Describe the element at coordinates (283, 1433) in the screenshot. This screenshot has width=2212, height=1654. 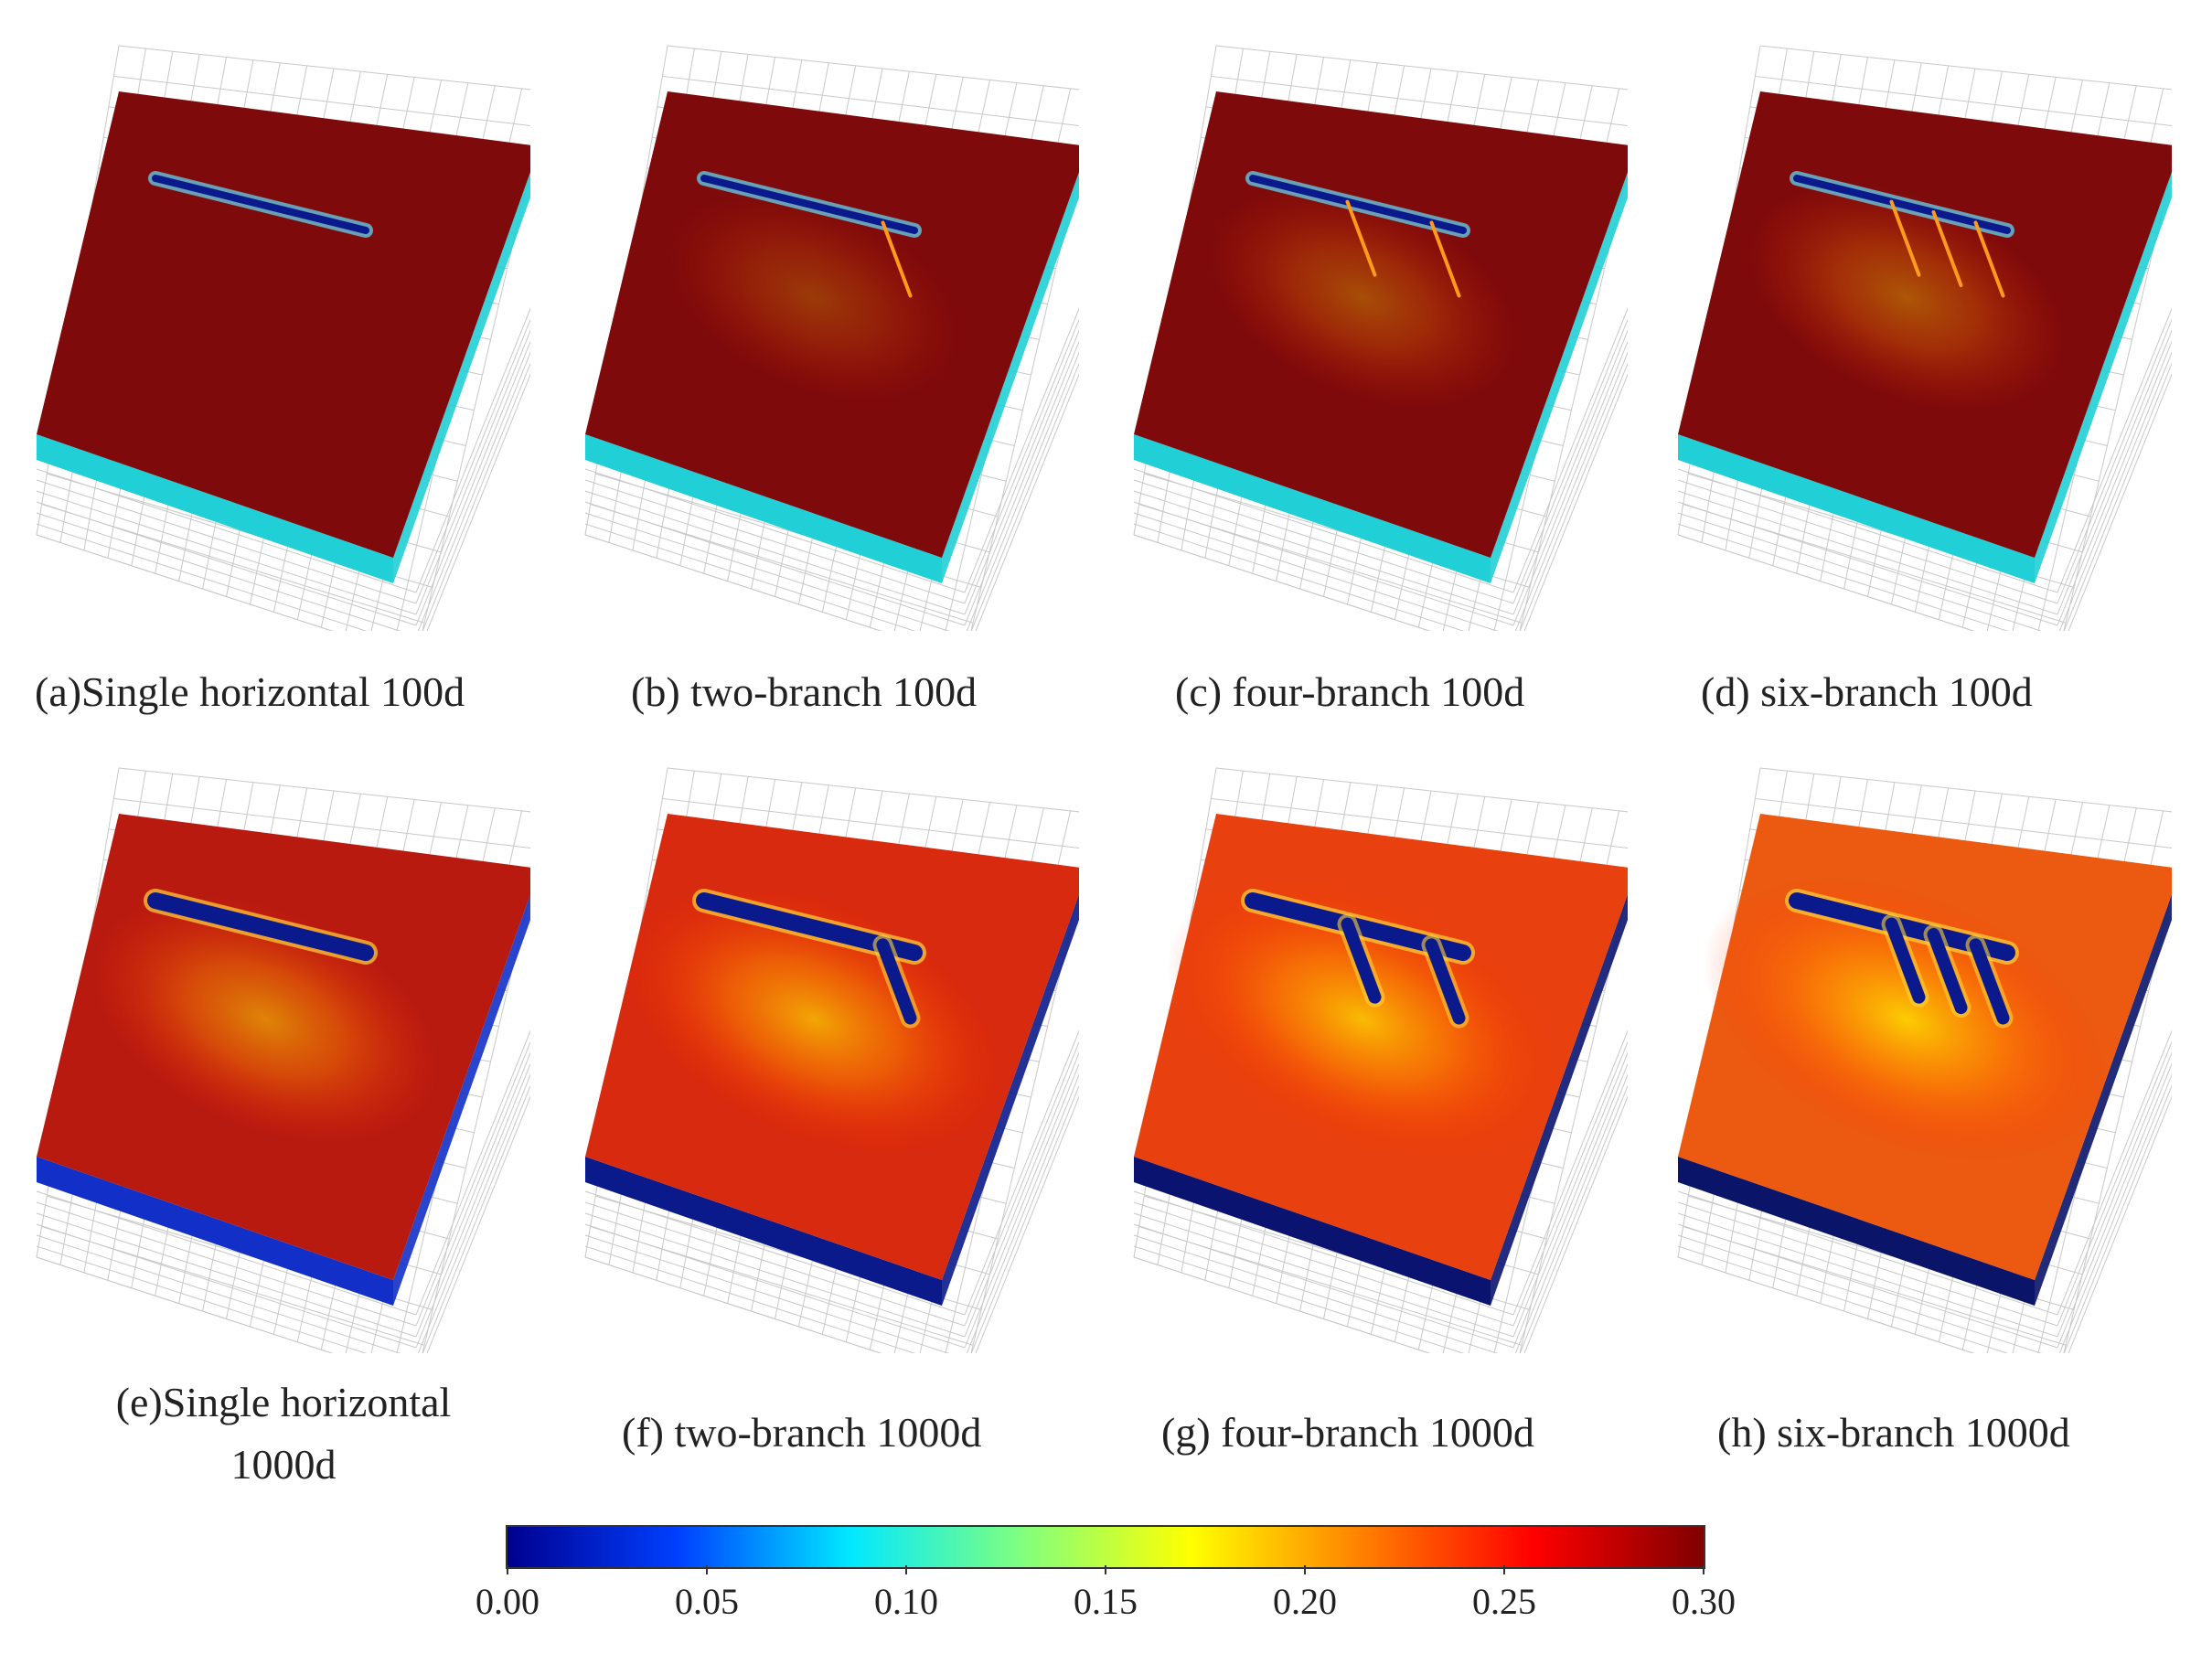
I see `caption-e: (e)Single horizontal 1000d` at that location.